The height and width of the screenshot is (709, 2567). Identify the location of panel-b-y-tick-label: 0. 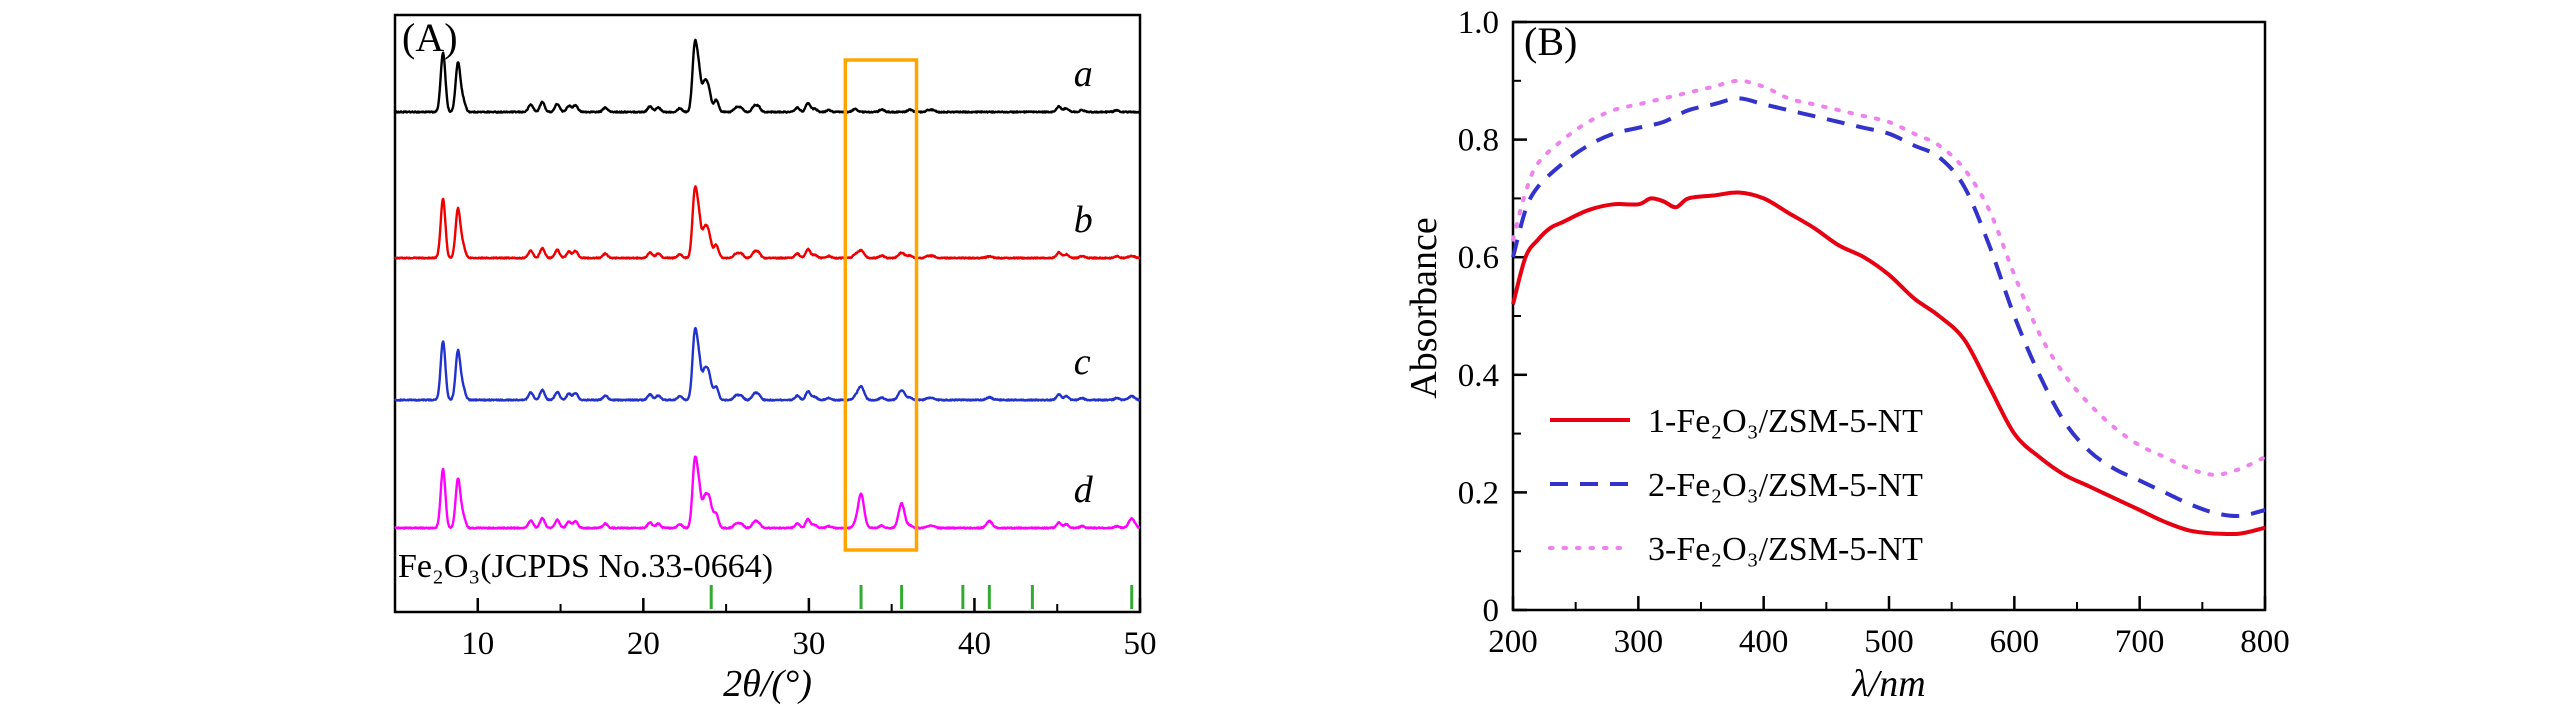
(1491, 611).